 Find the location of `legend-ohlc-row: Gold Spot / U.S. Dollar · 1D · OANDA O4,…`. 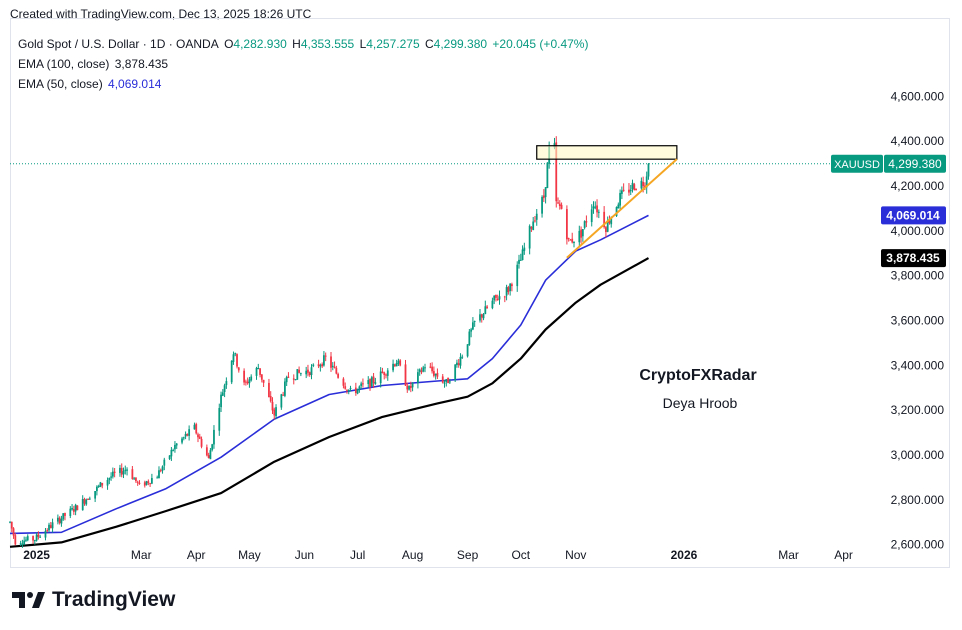

legend-ohlc-row: Gold Spot / U.S. Dollar · 1D · OANDA O4,… is located at coordinates (304, 44).